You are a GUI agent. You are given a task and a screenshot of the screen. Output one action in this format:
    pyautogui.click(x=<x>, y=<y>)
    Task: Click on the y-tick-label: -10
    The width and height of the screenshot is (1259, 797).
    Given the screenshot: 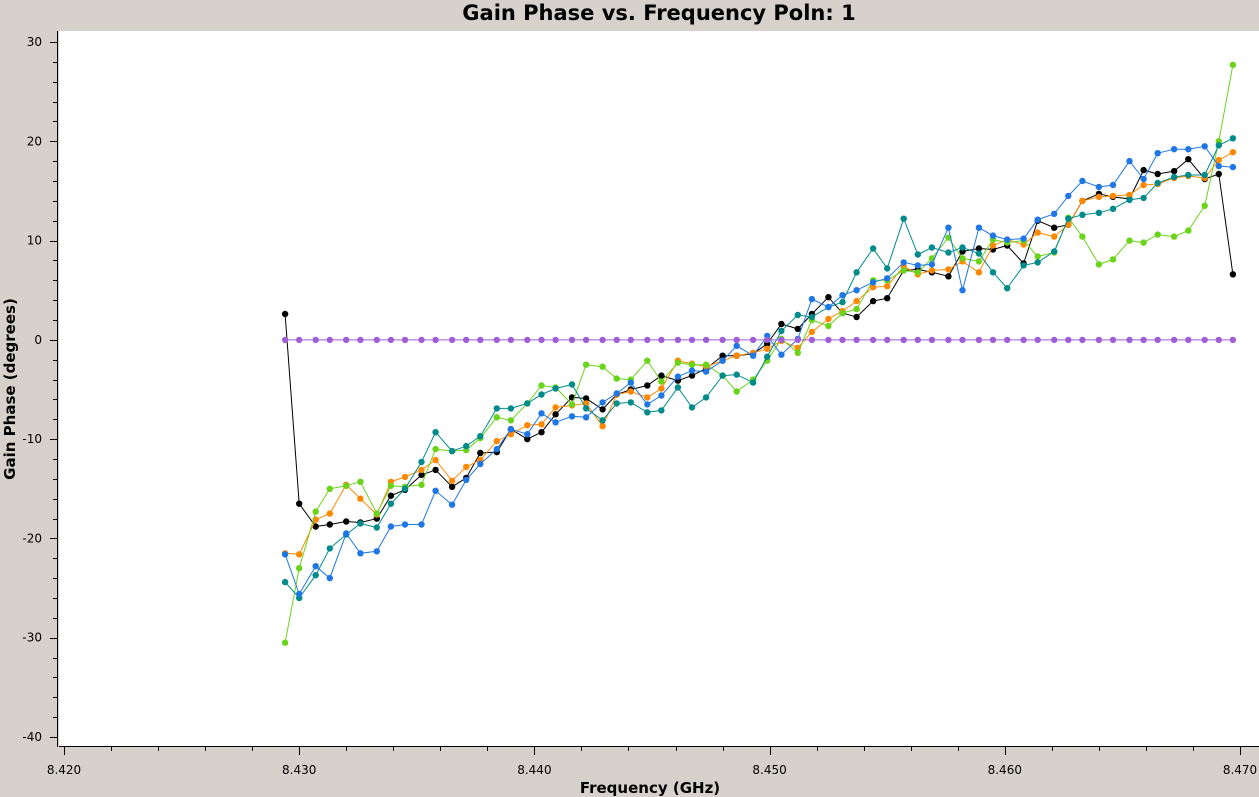 What is the action you would take?
    pyautogui.click(x=32, y=439)
    